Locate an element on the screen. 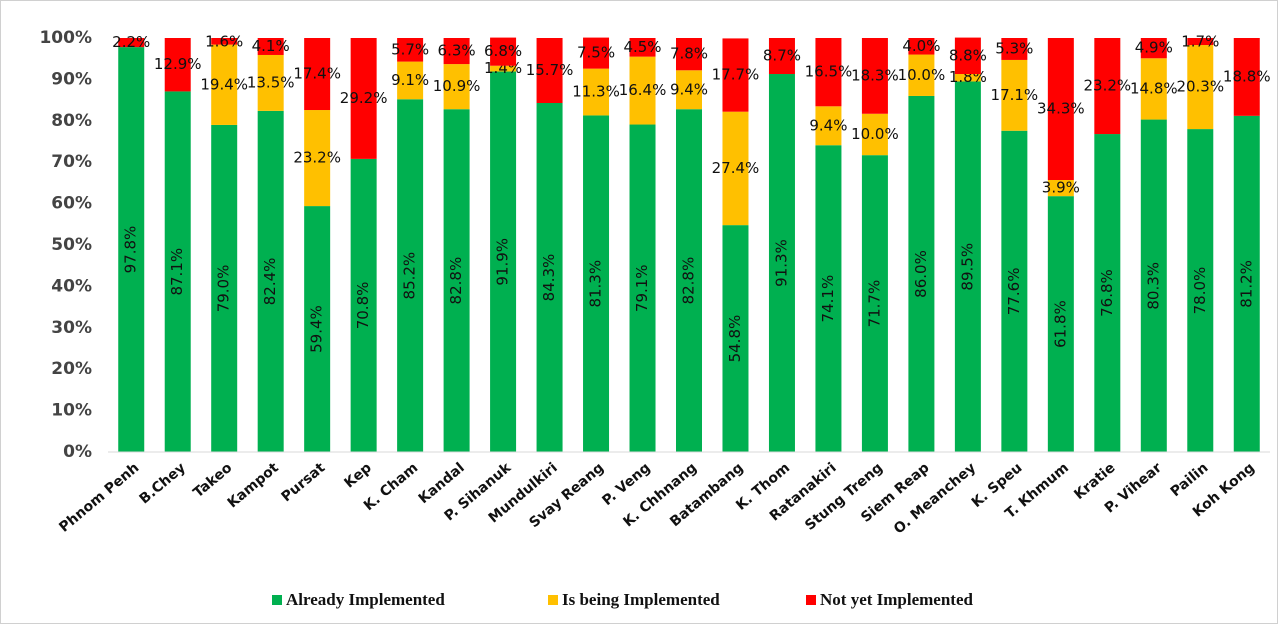 This screenshot has height=624, width=1278. data-label: 17.4% is located at coordinates (317, 74).